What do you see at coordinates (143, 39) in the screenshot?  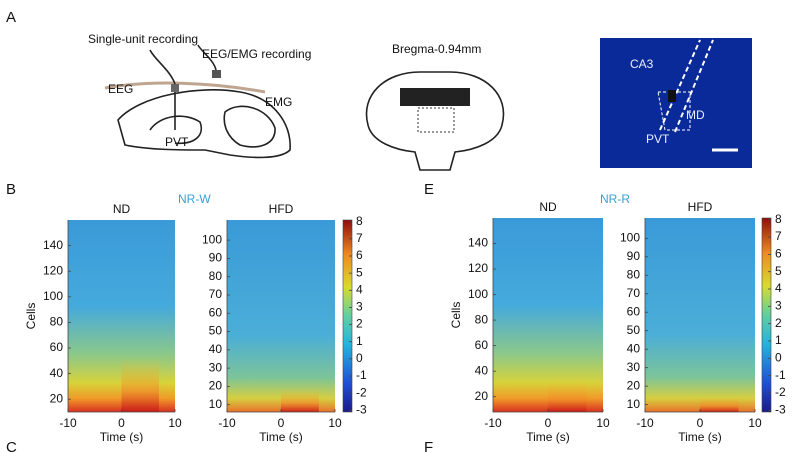 I see `schematic-label: Single-unit recording` at bounding box center [143, 39].